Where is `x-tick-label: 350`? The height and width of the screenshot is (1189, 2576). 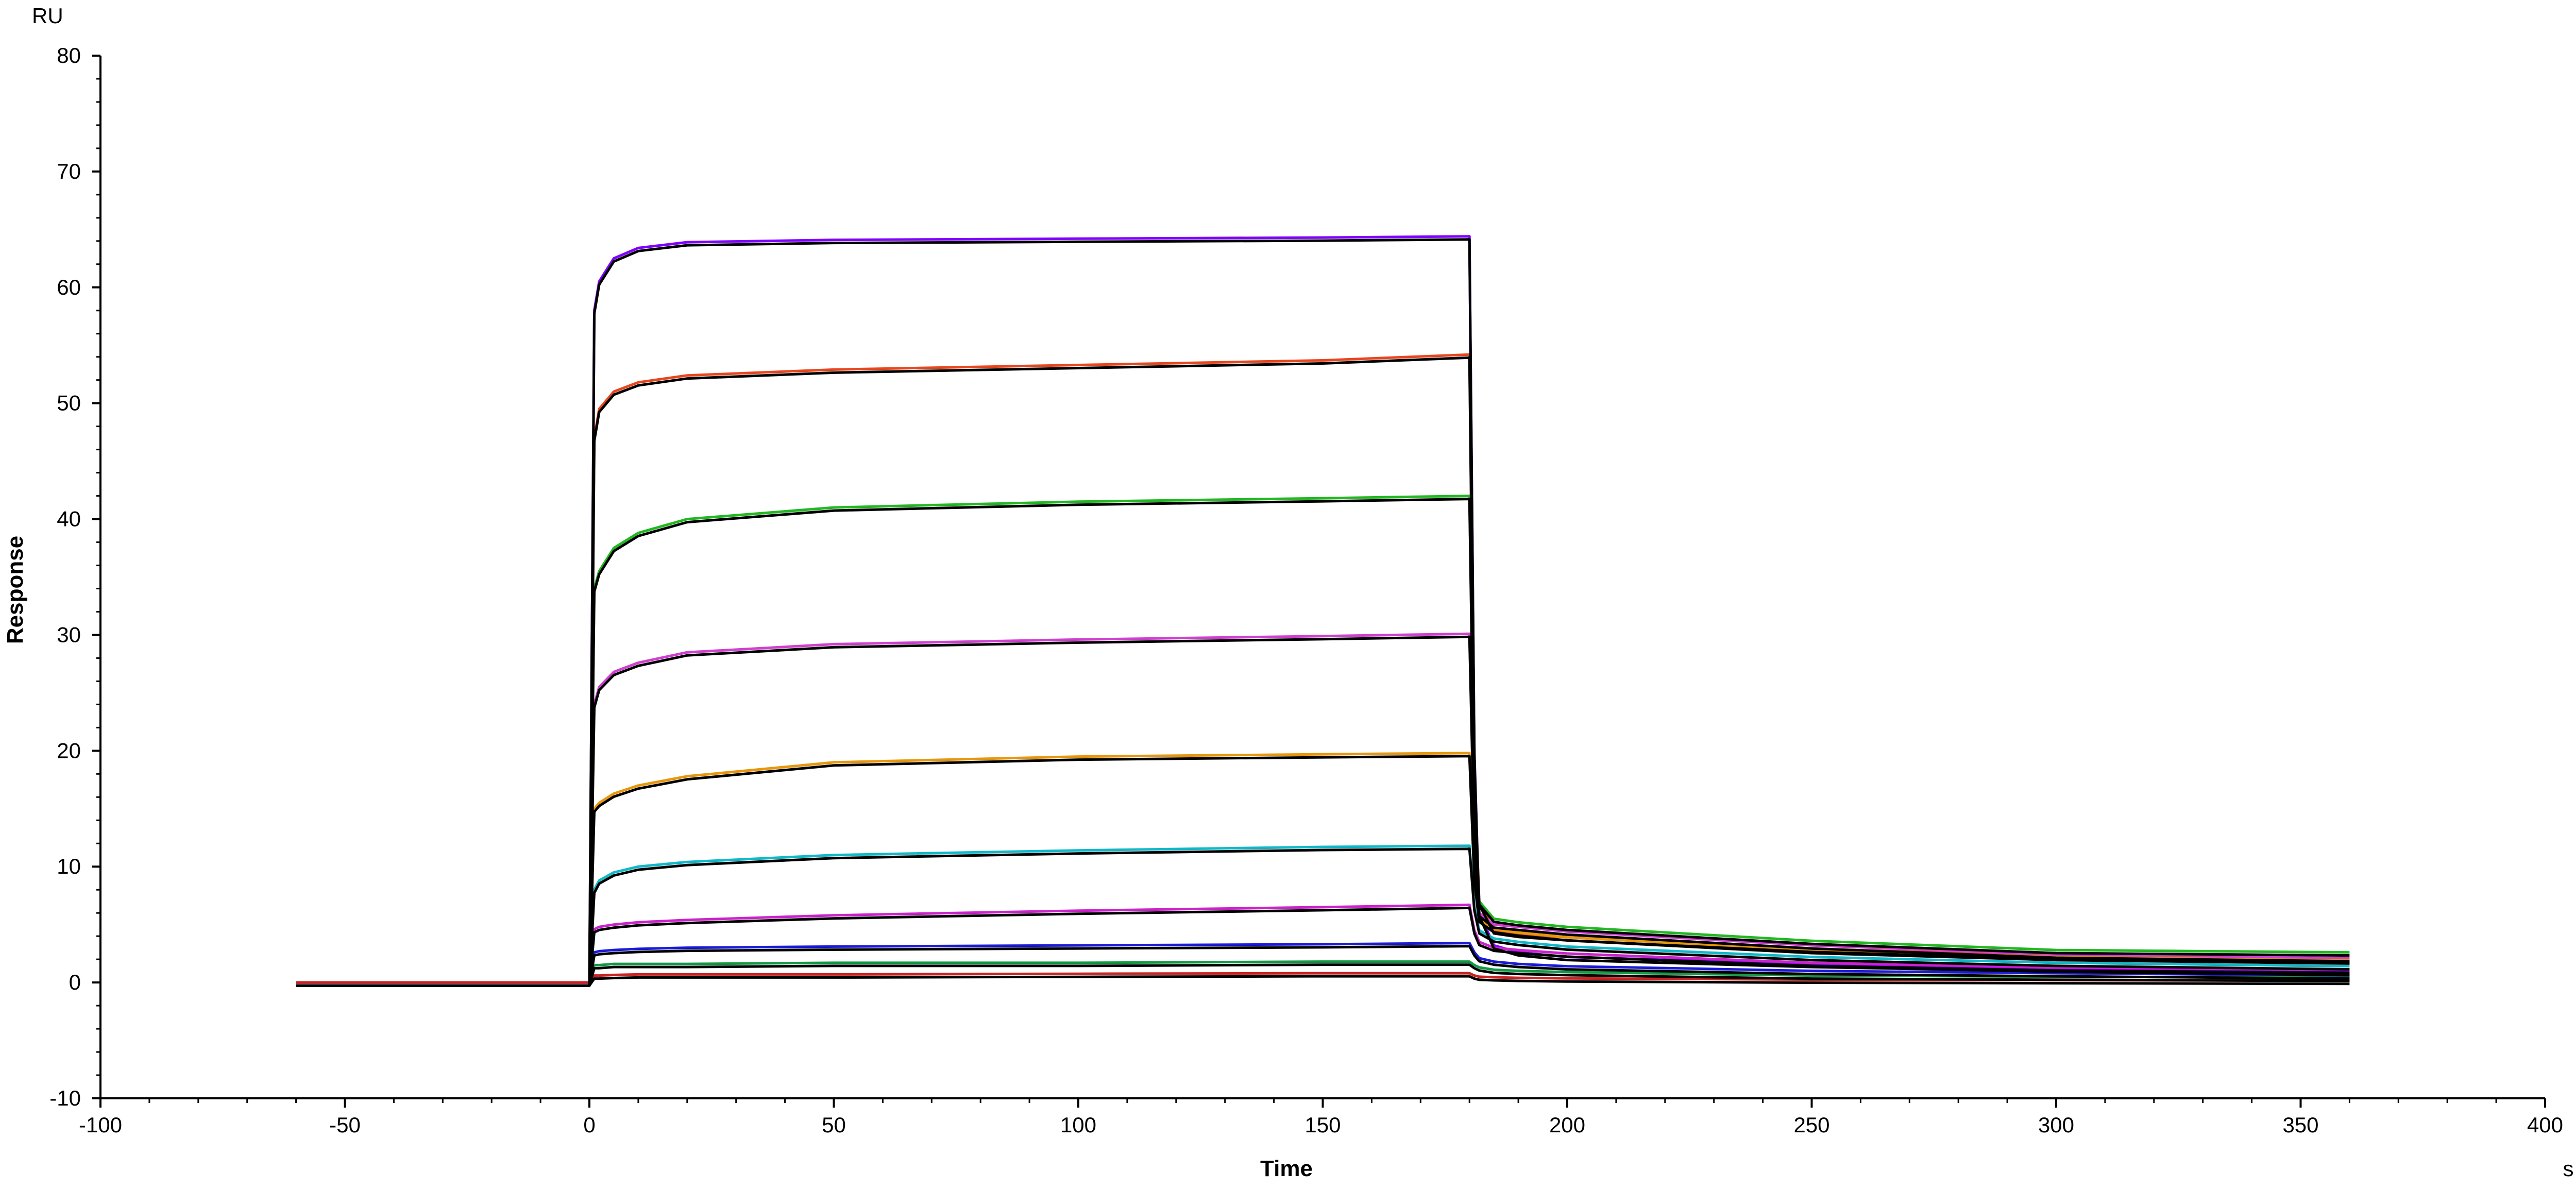 x-tick-label: 350 is located at coordinates (2300, 1125).